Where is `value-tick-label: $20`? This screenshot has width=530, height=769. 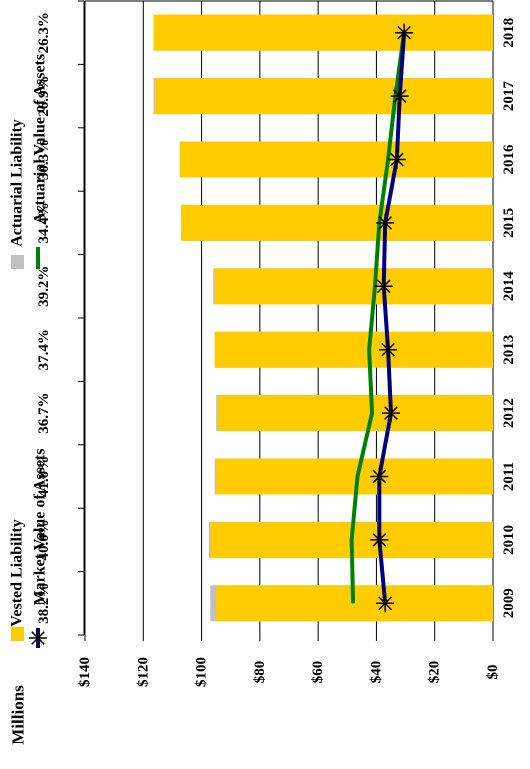 value-tick-label: $20 is located at coordinates (435, 672).